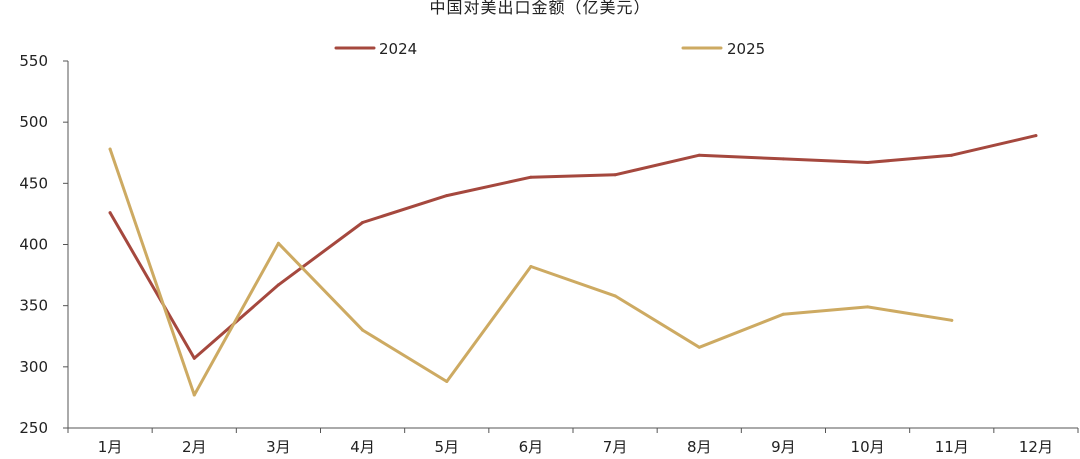 This screenshot has width=1080, height=459. I want to click on y-tick-label: 250, so click(33, 428).